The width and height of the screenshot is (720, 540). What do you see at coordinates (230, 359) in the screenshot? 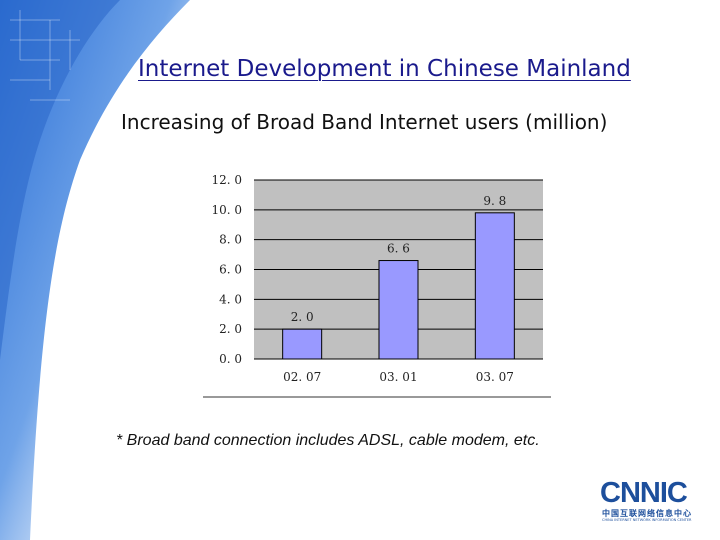
I see `y-tick-label: 0. 0` at bounding box center [230, 359].